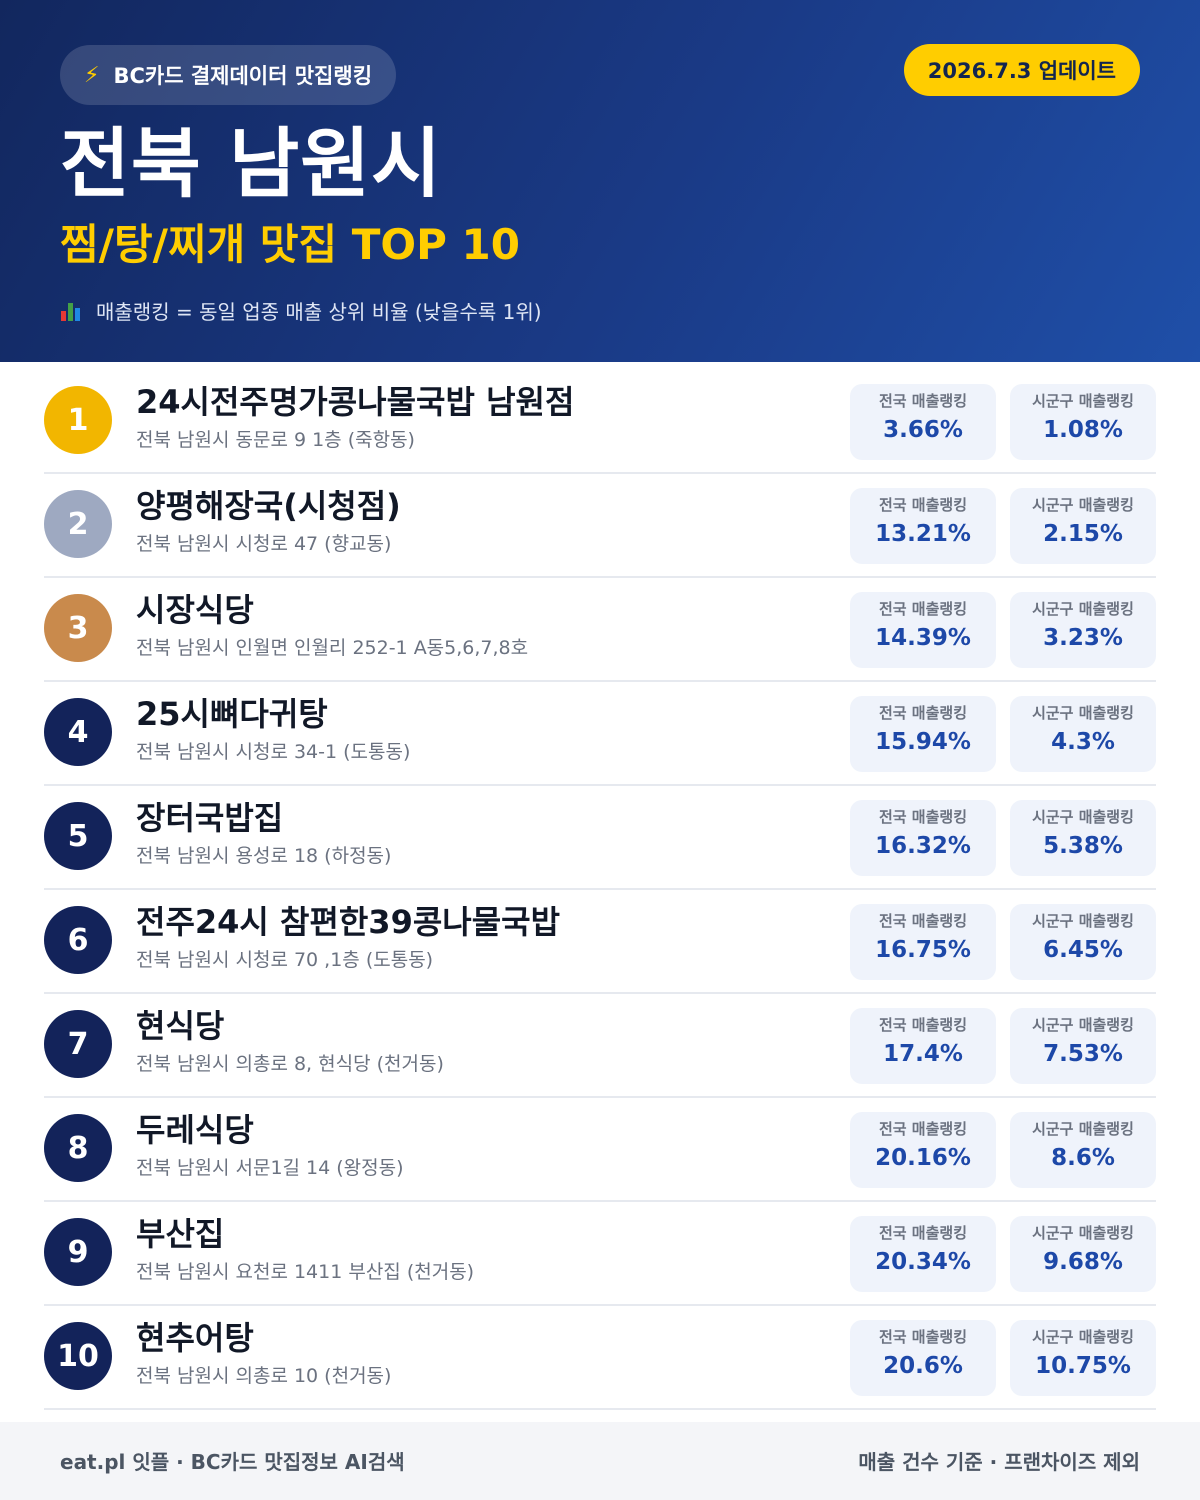  Describe the element at coordinates (1083, 637) in the screenshot. I see `local-ranking-value: 3.23%` at that location.